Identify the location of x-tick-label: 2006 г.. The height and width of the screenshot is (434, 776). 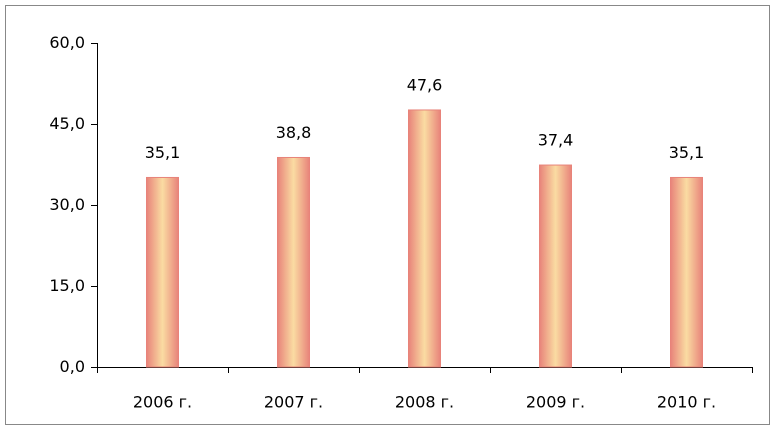
(162, 402).